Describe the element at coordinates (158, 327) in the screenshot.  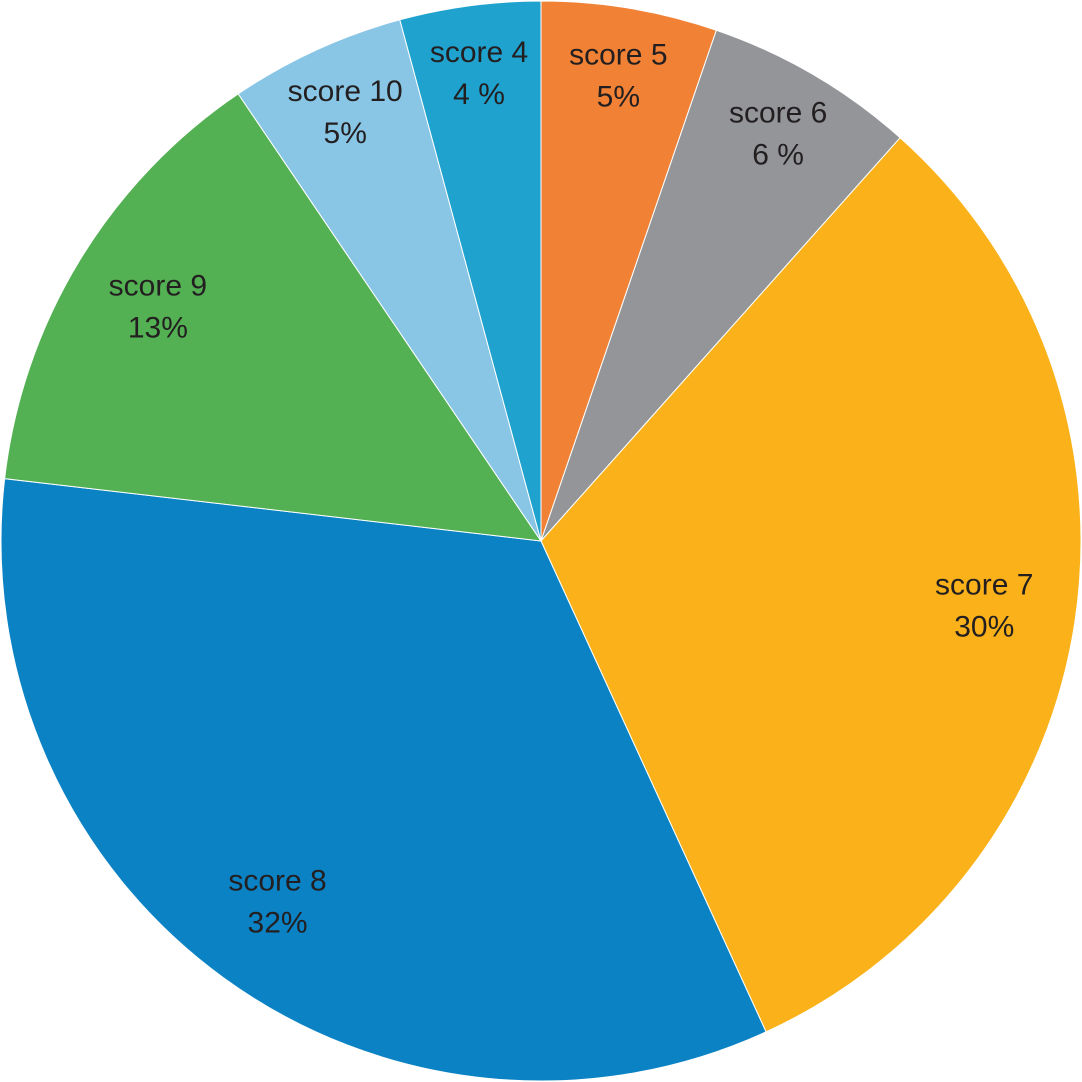
I see `value-label: 13%` at that location.